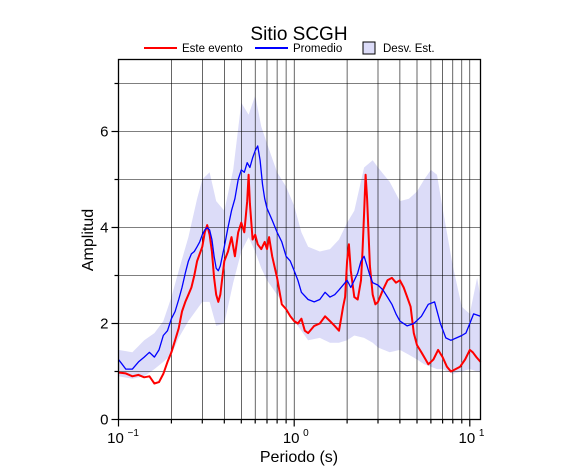 Image resolution: width=586 pixels, height=475 pixels. Describe the element at coordinates (104, 420) in the screenshot. I see `y-tick-label: 0` at that location.